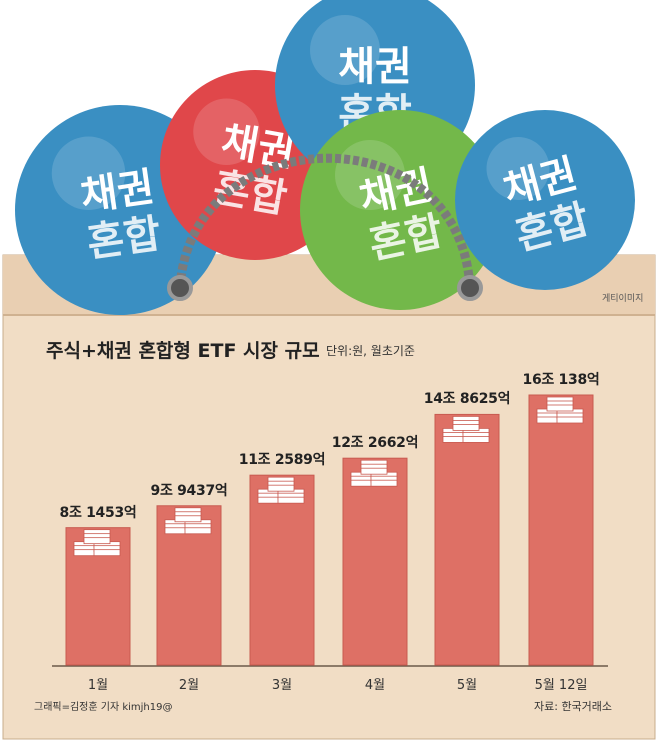 The image size is (658, 748). What do you see at coordinates (623, 299) in the screenshot?
I see `photo-credit: 게티이미지` at bounding box center [623, 299].